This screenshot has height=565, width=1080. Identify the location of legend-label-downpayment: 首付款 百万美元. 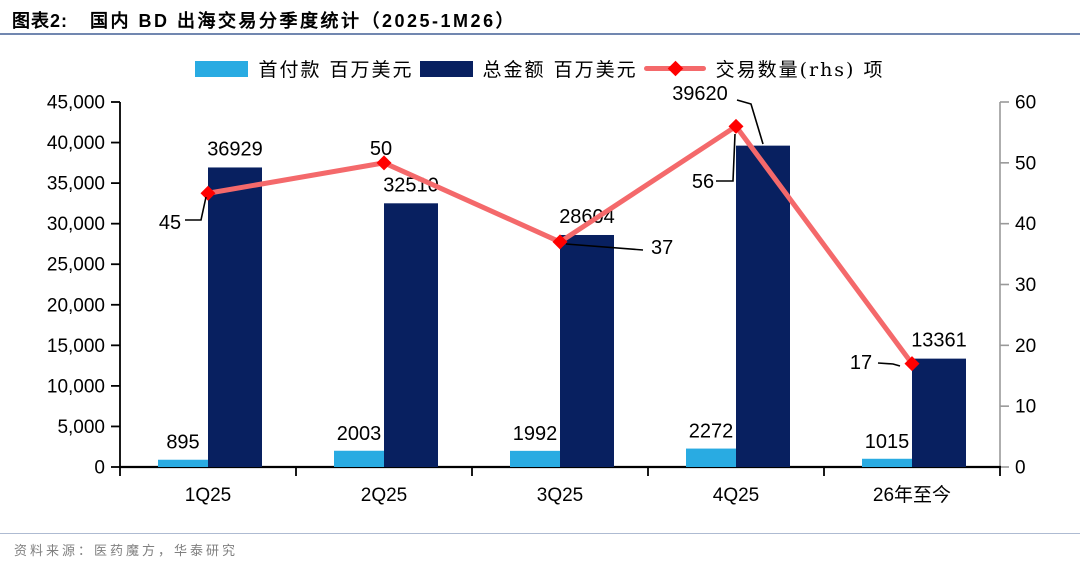
(336, 70).